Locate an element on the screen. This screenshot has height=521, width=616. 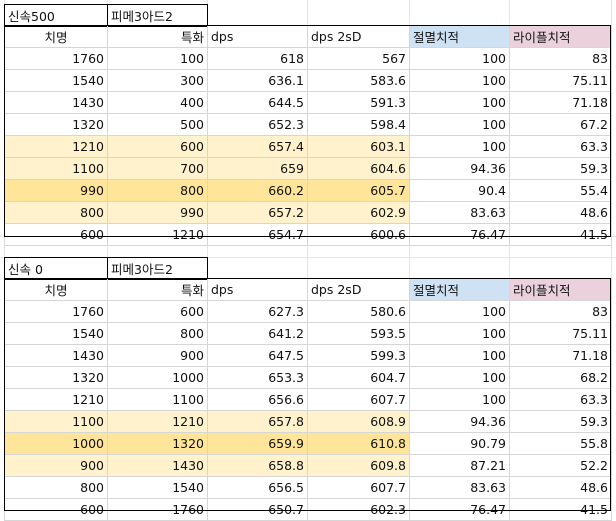
cell-dps: 657.2 is located at coordinates (257, 212).